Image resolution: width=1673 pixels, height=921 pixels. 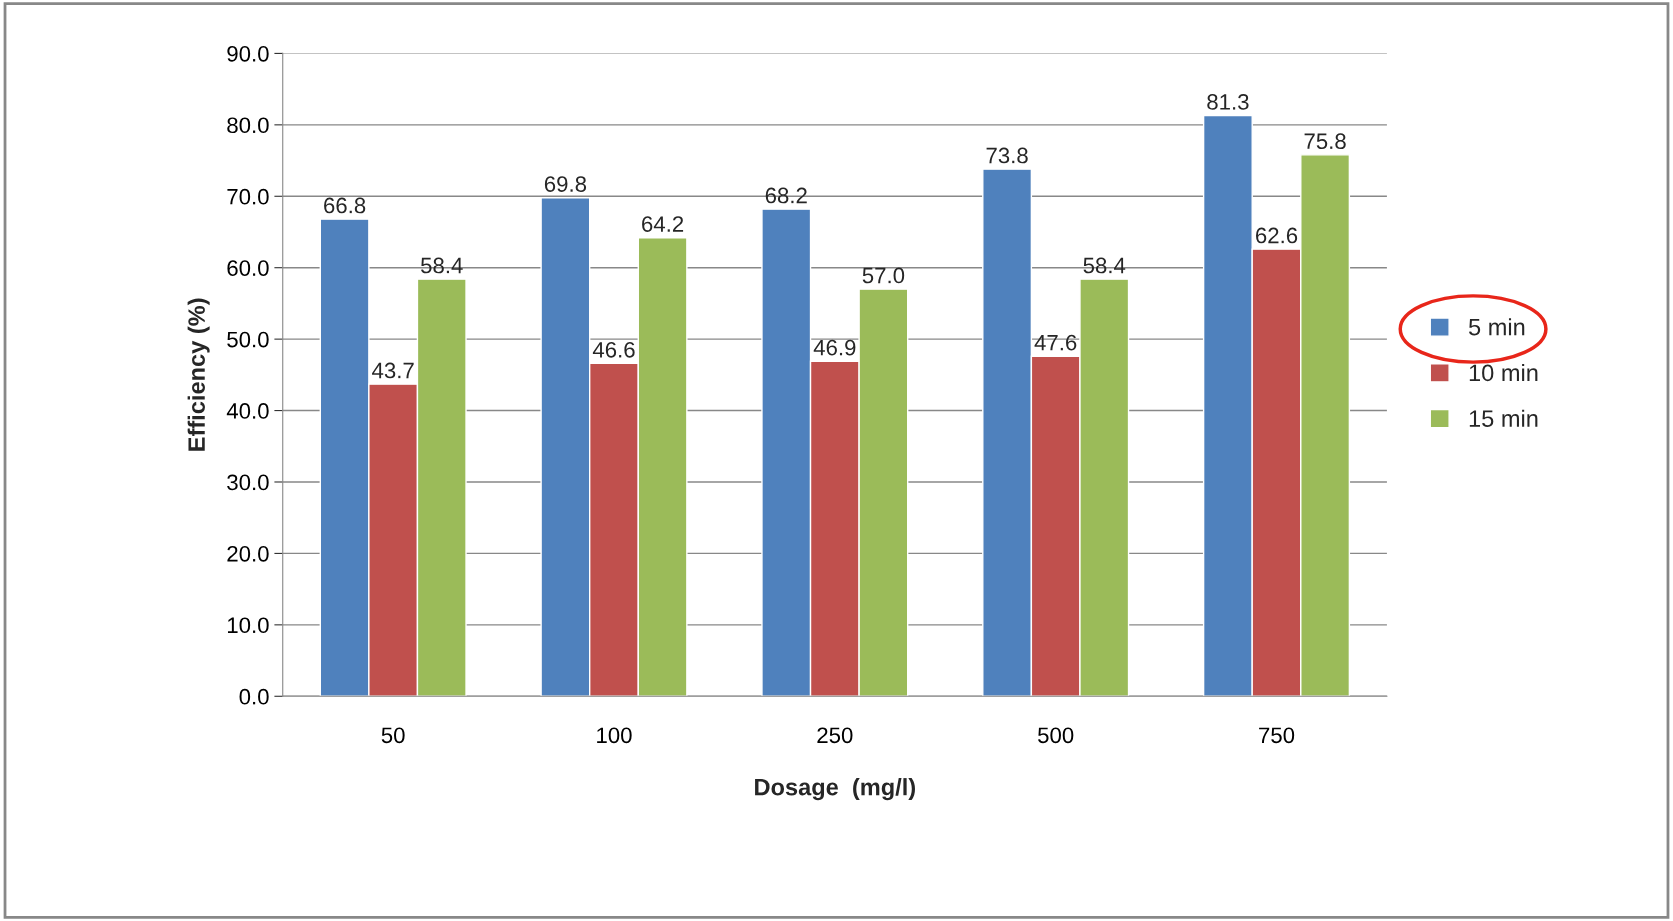 I want to click on data-label: 46.6, so click(x=613, y=349).